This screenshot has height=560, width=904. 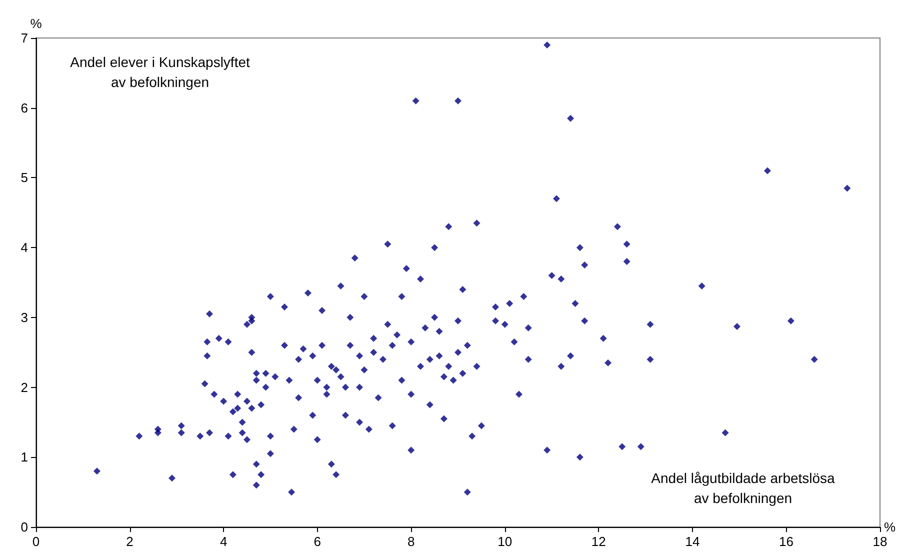 I want to click on y-tick-label: 5, so click(x=24, y=178).